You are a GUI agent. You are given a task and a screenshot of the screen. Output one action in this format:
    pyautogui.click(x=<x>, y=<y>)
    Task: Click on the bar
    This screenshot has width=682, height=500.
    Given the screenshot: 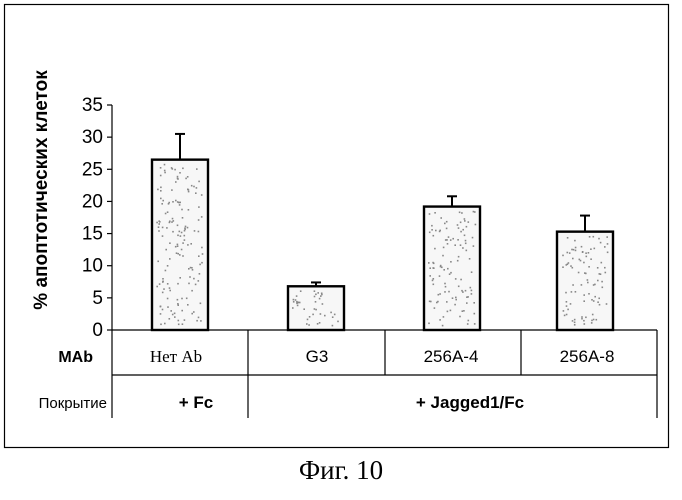 What is the action you would take?
    pyautogui.click(x=180, y=245)
    